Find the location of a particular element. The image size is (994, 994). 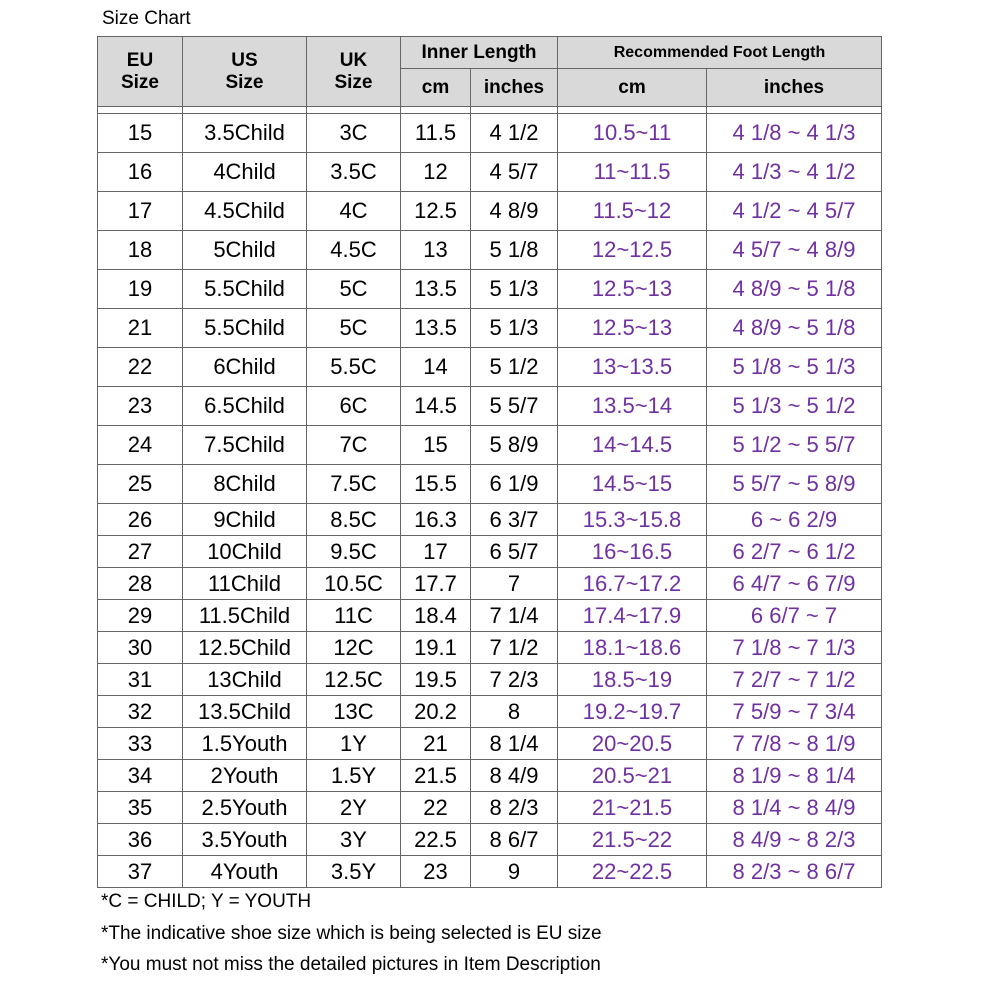

cell-inner-inches: 6 5/7 is located at coordinates (514, 551).